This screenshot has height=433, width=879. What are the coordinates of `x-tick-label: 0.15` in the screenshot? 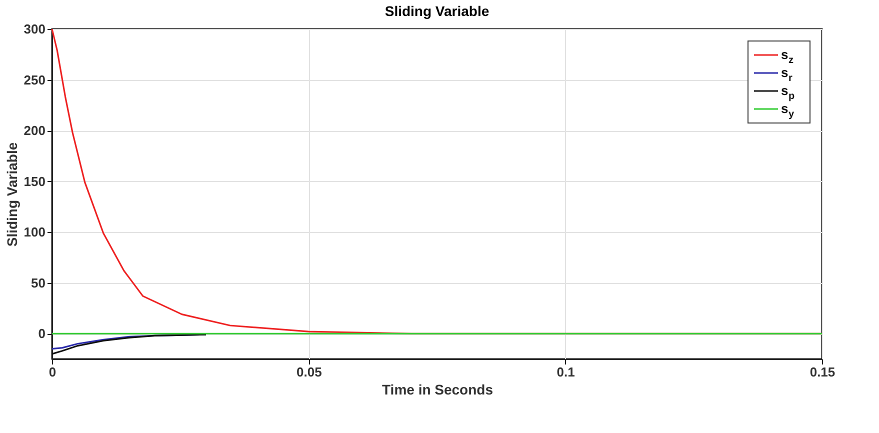 It's located at (823, 372).